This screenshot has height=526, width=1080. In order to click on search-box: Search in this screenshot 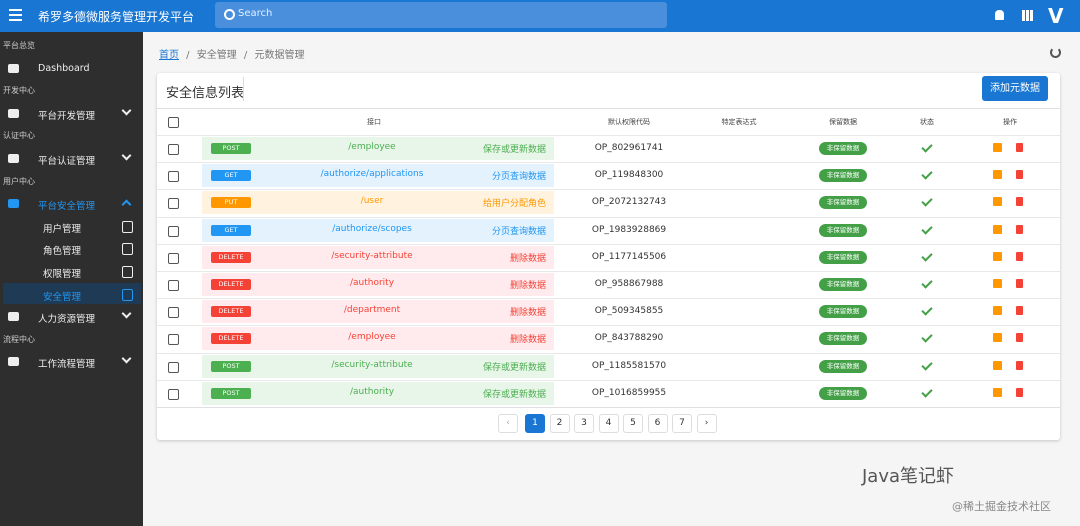, I will do `click(441, 15)`.